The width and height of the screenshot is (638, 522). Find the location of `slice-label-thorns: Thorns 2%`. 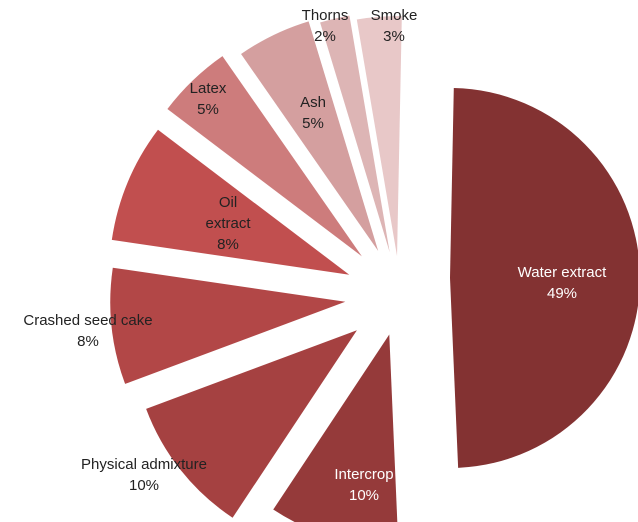

slice-label-thorns: Thorns 2% is located at coordinates (325, 26).